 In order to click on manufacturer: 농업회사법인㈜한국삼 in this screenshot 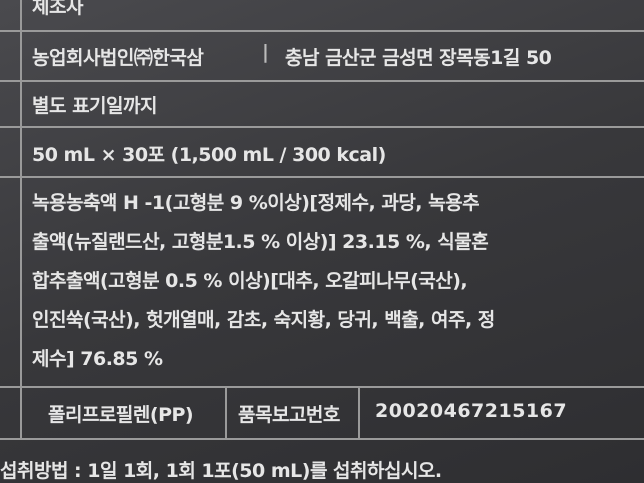, I will do `click(118, 58)`.